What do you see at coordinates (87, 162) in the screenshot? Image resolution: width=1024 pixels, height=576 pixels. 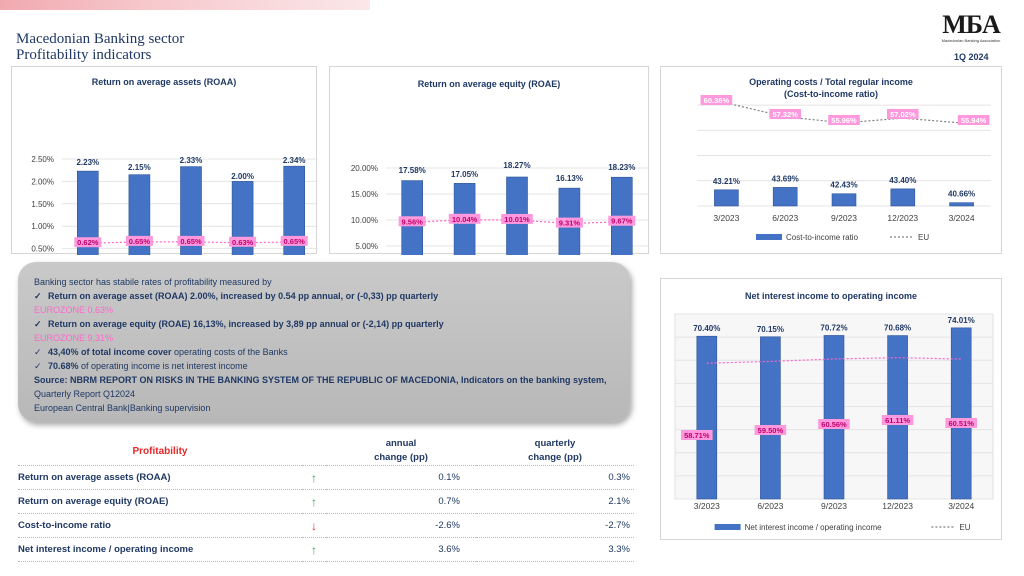 I see `bar-value-label: 2.23%` at bounding box center [87, 162].